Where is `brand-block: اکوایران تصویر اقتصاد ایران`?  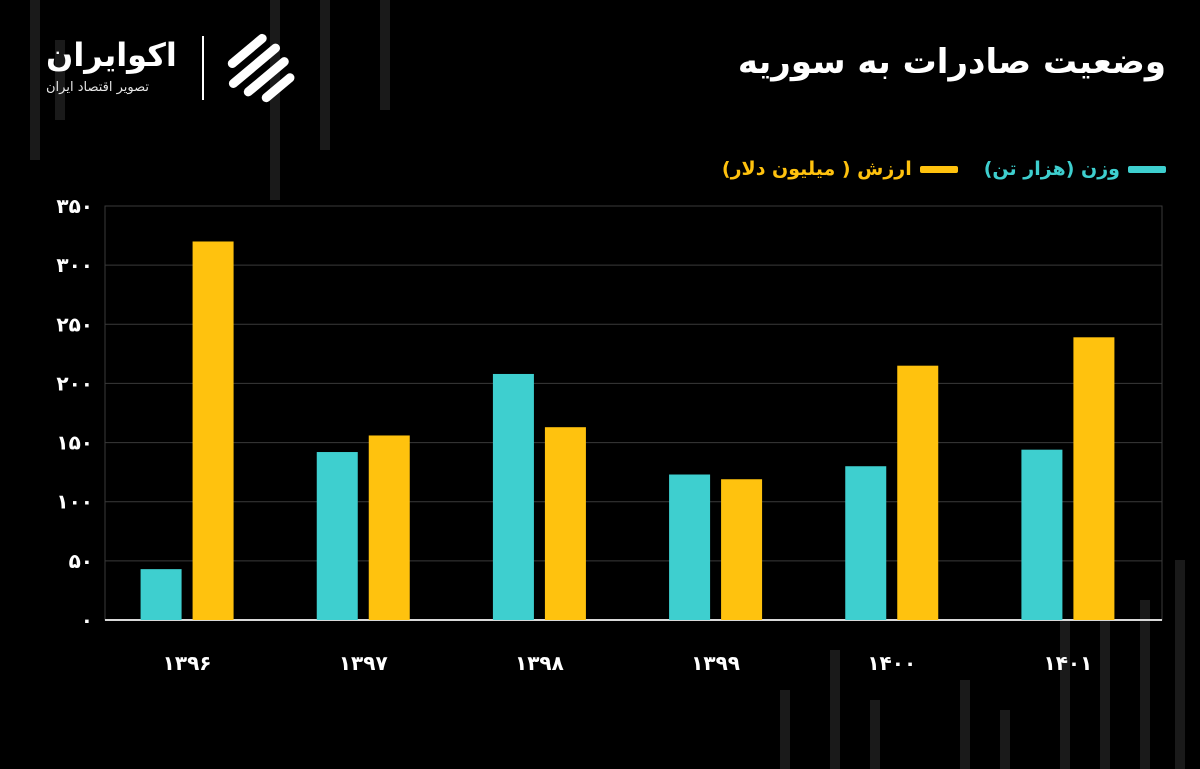 brand-block: اکوایران تصویر اقتصاد ایران is located at coordinates (170, 70).